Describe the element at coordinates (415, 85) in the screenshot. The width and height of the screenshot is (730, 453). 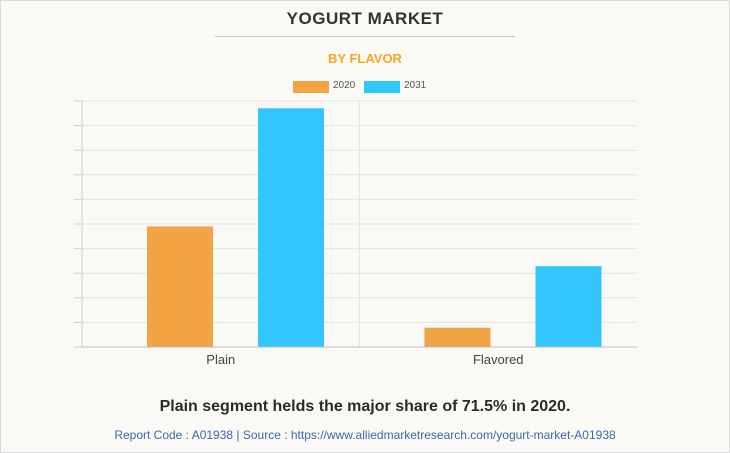
I see `legend-label-2031: 2031` at that location.